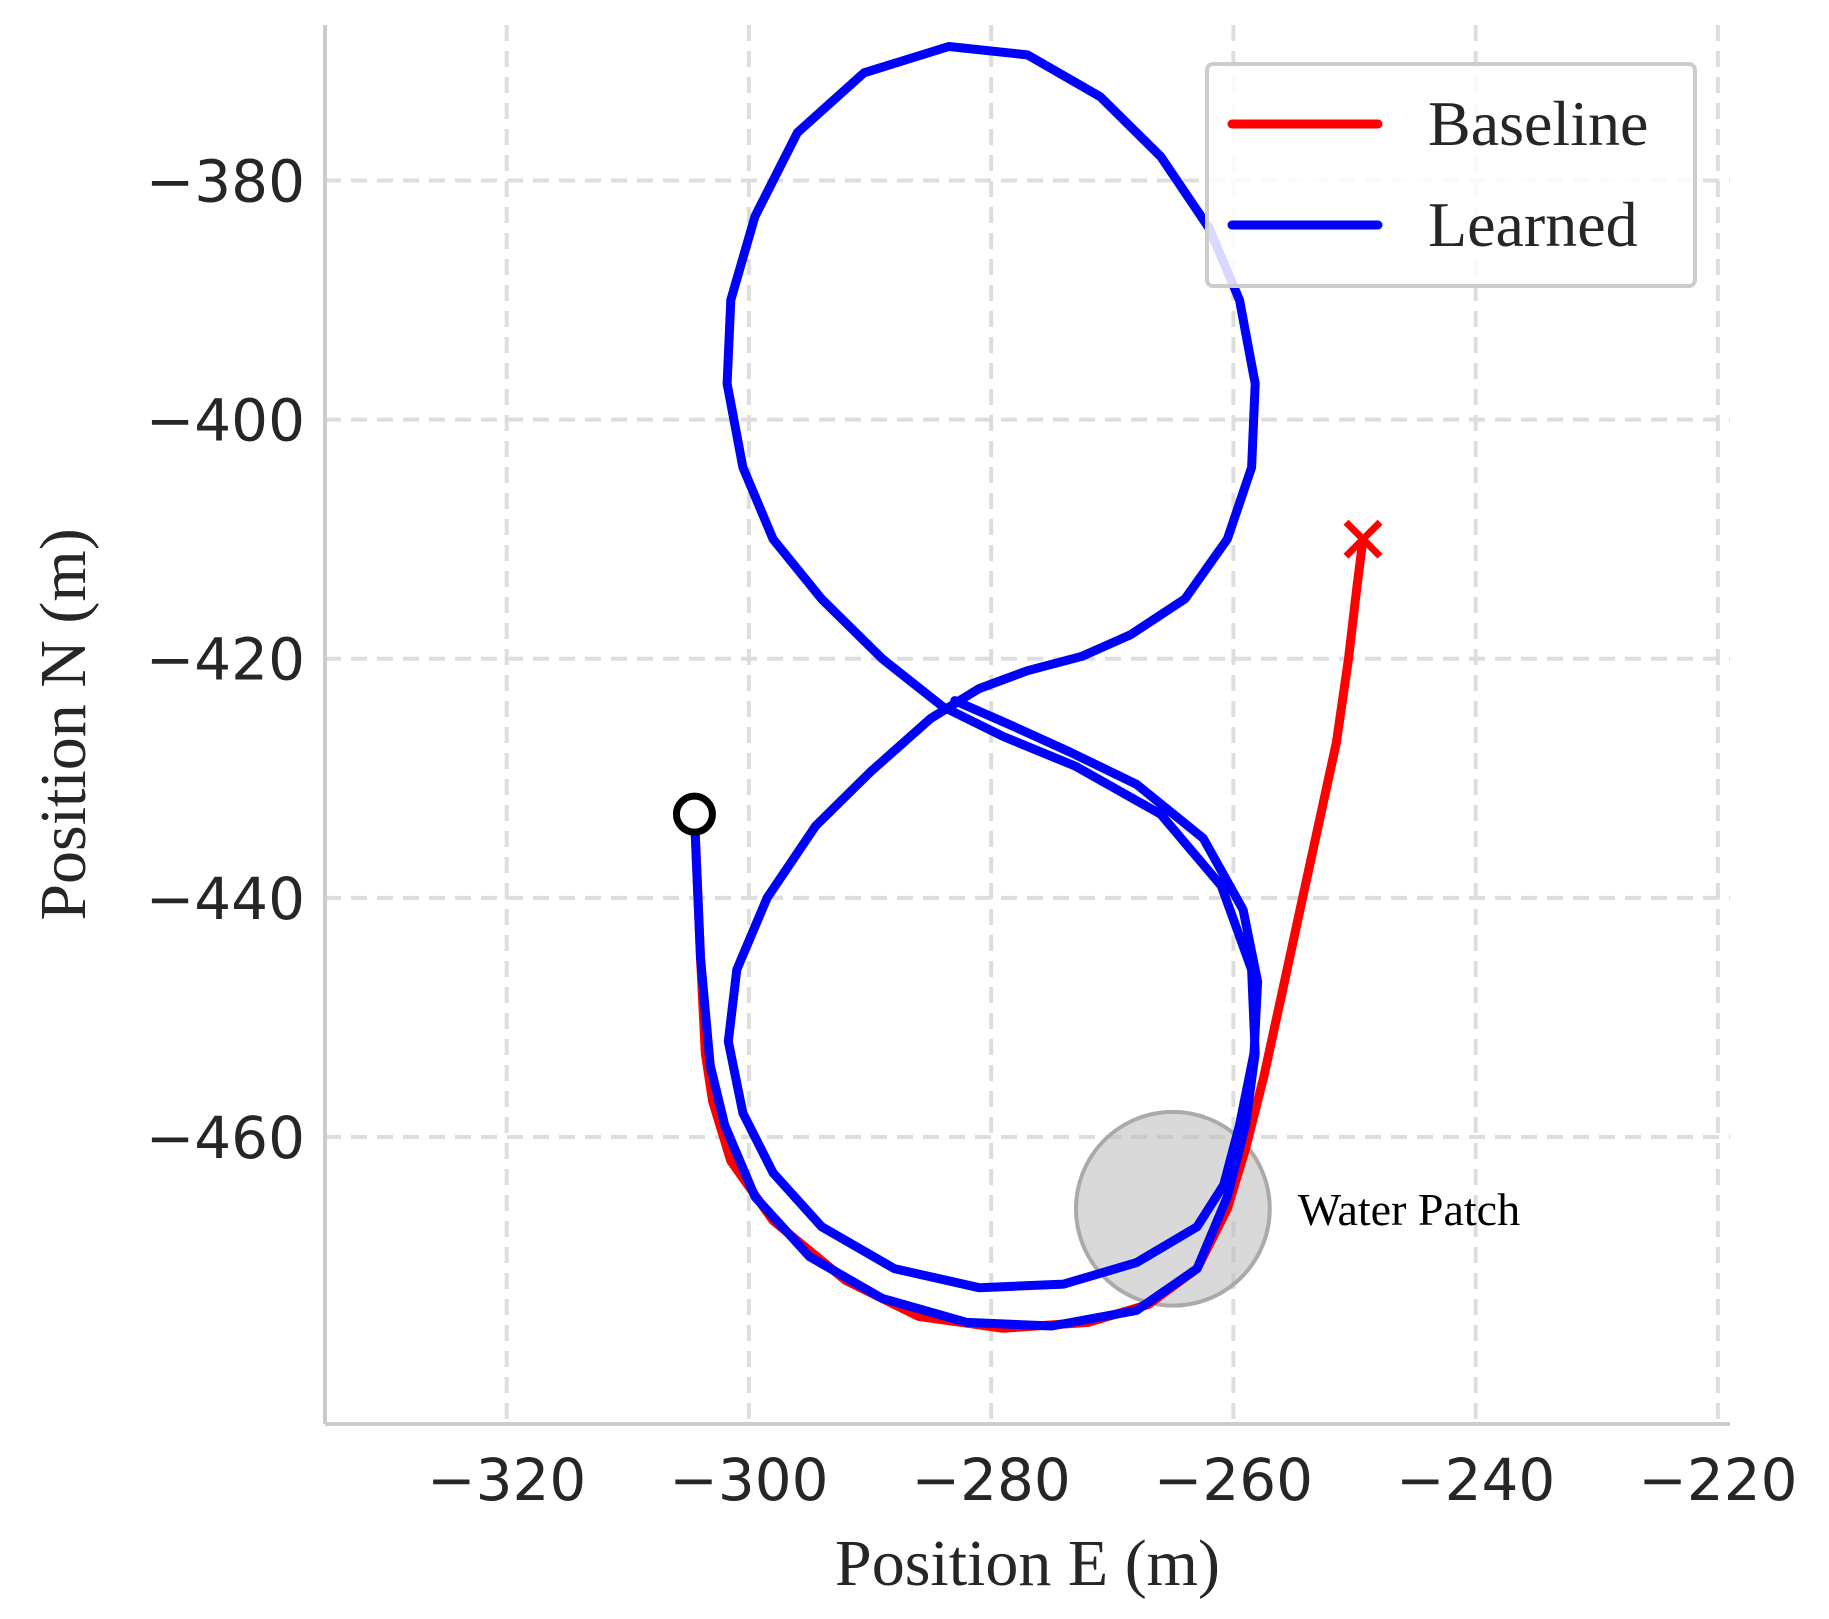  Describe the element at coordinates (63, 724) in the screenshot. I see `y-axis-label: Position N (m)` at that location.